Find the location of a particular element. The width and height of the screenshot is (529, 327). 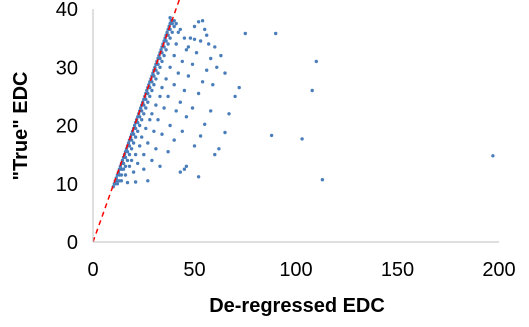

y-axis-title: "True" EDC is located at coordinates (21, 126).